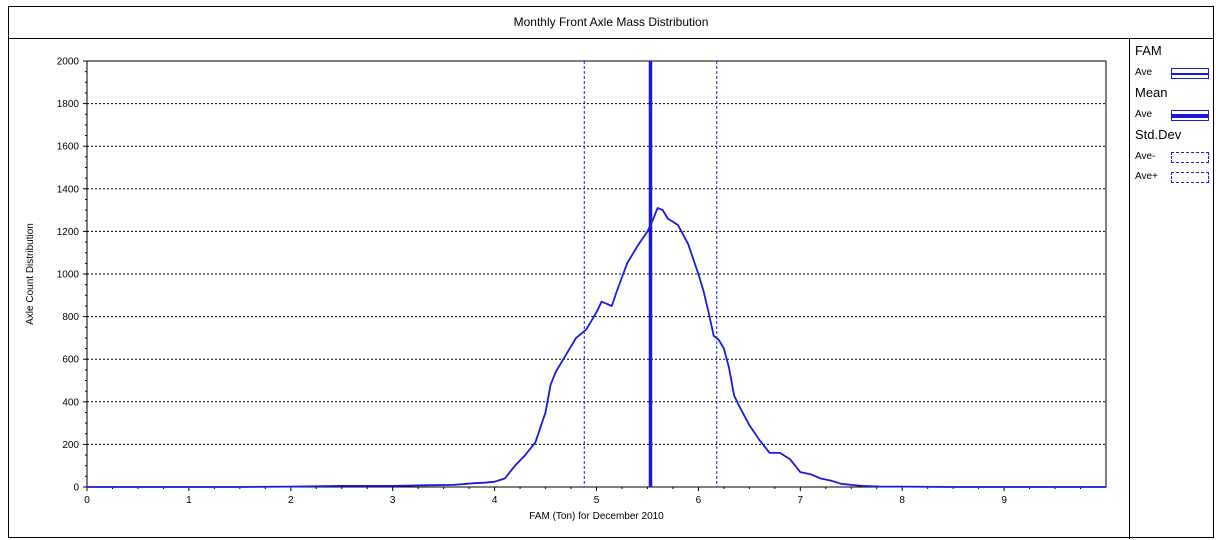 The height and width of the screenshot is (540, 1216). What do you see at coordinates (291, 500) in the screenshot?
I see `x-tick-label: 2` at bounding box center [291, 500].